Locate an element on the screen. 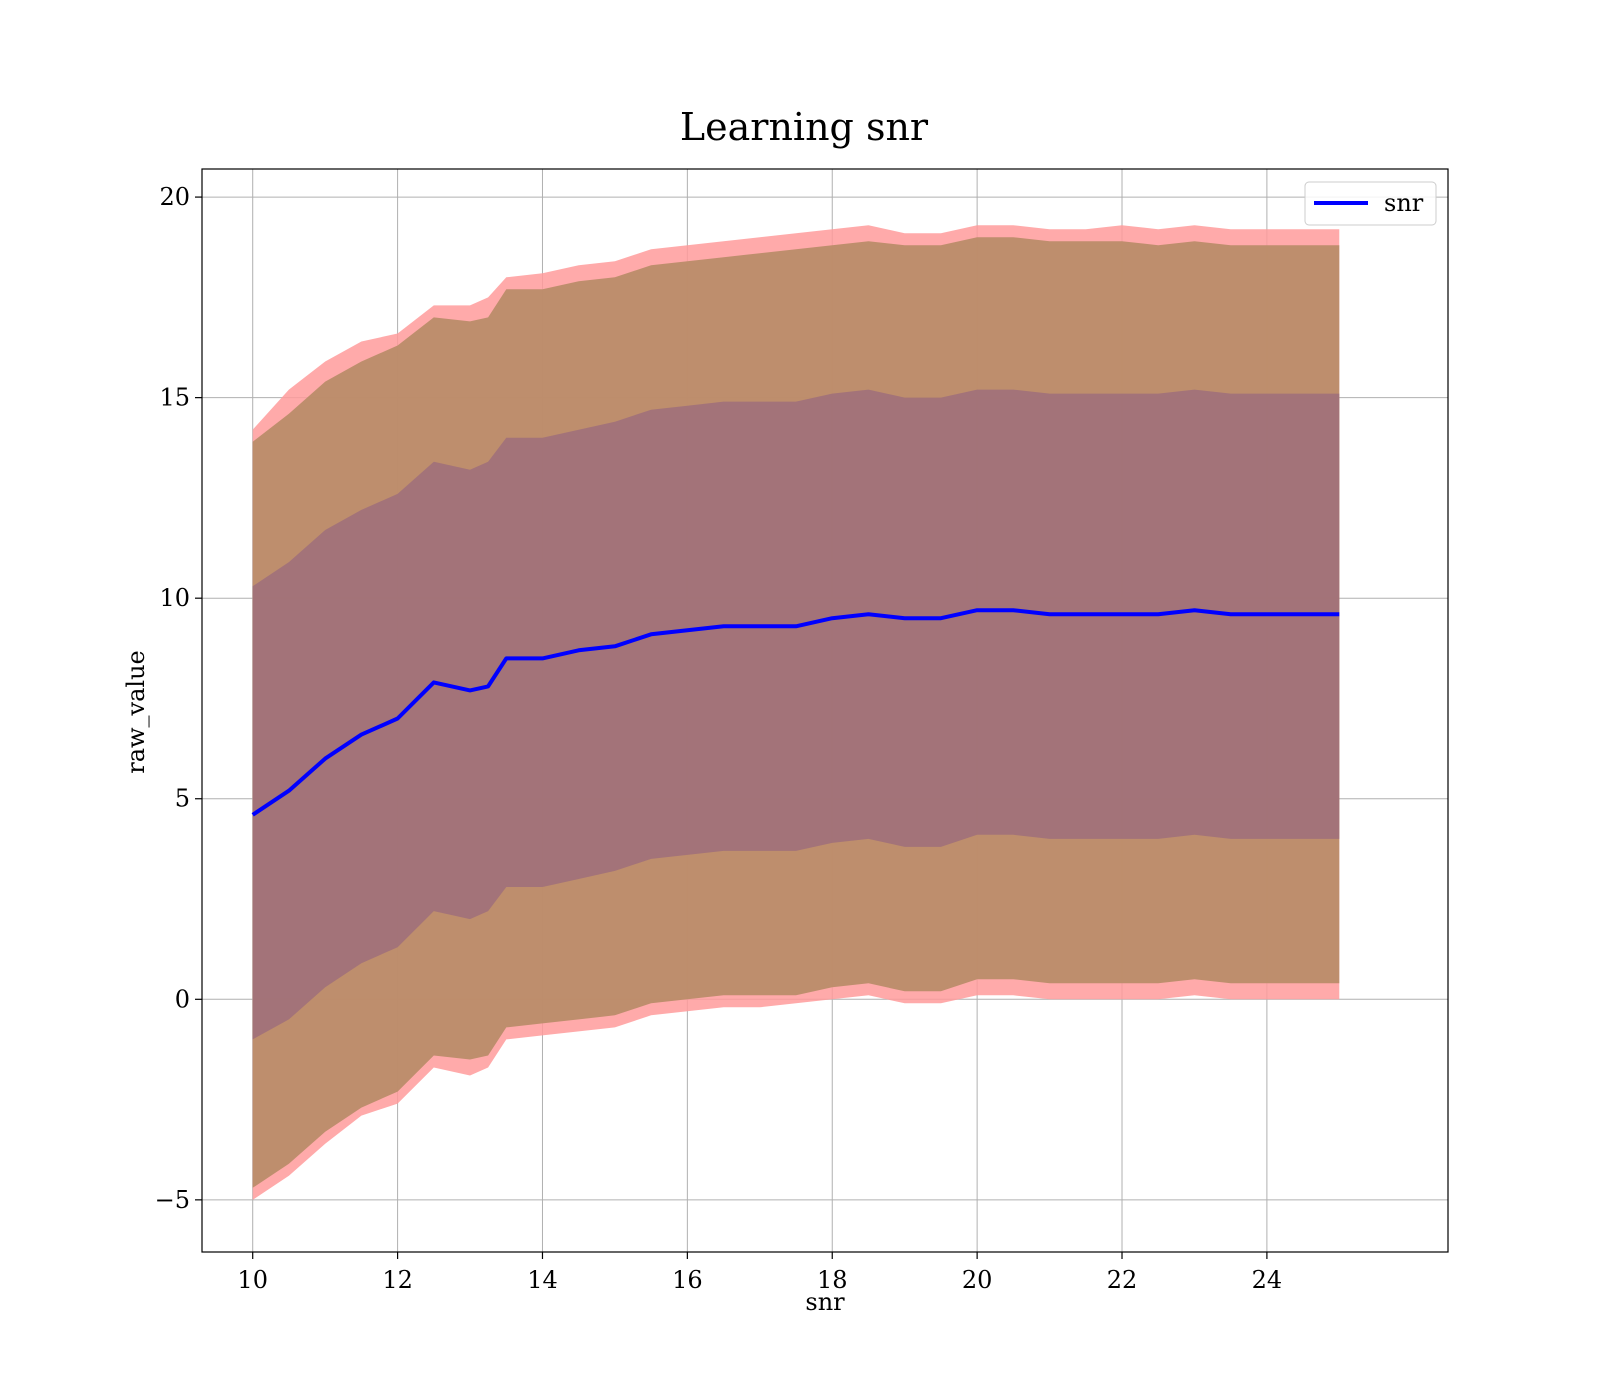  legend-label-snr: snr is located at coordinates (1404, 203).